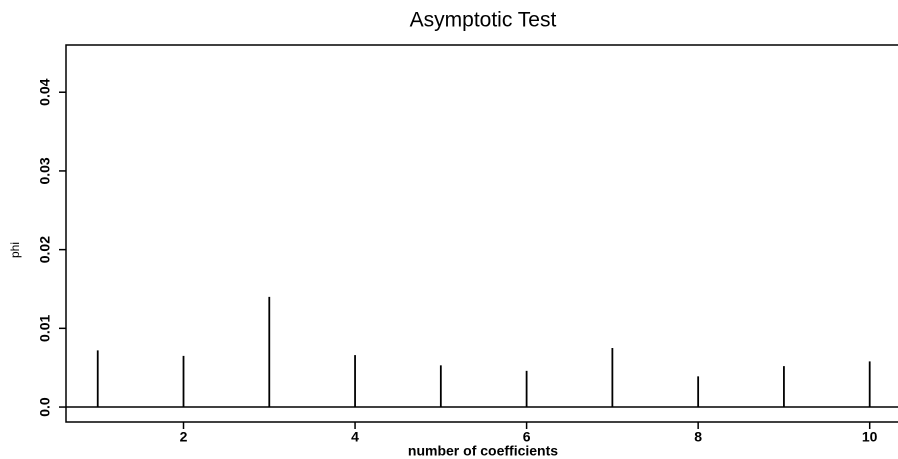  What do you see at coordinates (45, 328) in the screenshot?
I see `y-tick-label: 0.01` at bounding box center [45, 328].